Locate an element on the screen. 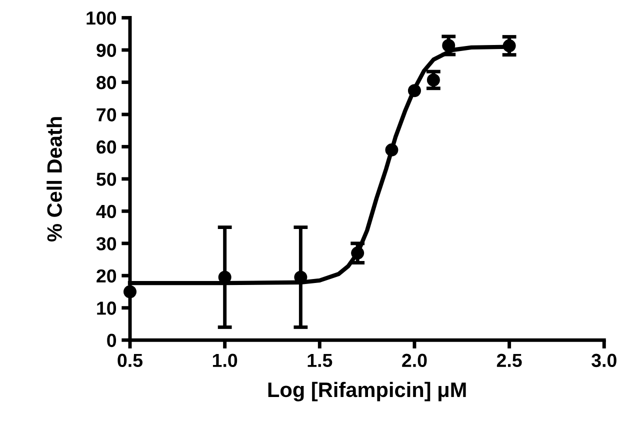 The width and height of the screenshot is (628, 423). x-tick-label: 1.0 is located at coordinates (225, 361).